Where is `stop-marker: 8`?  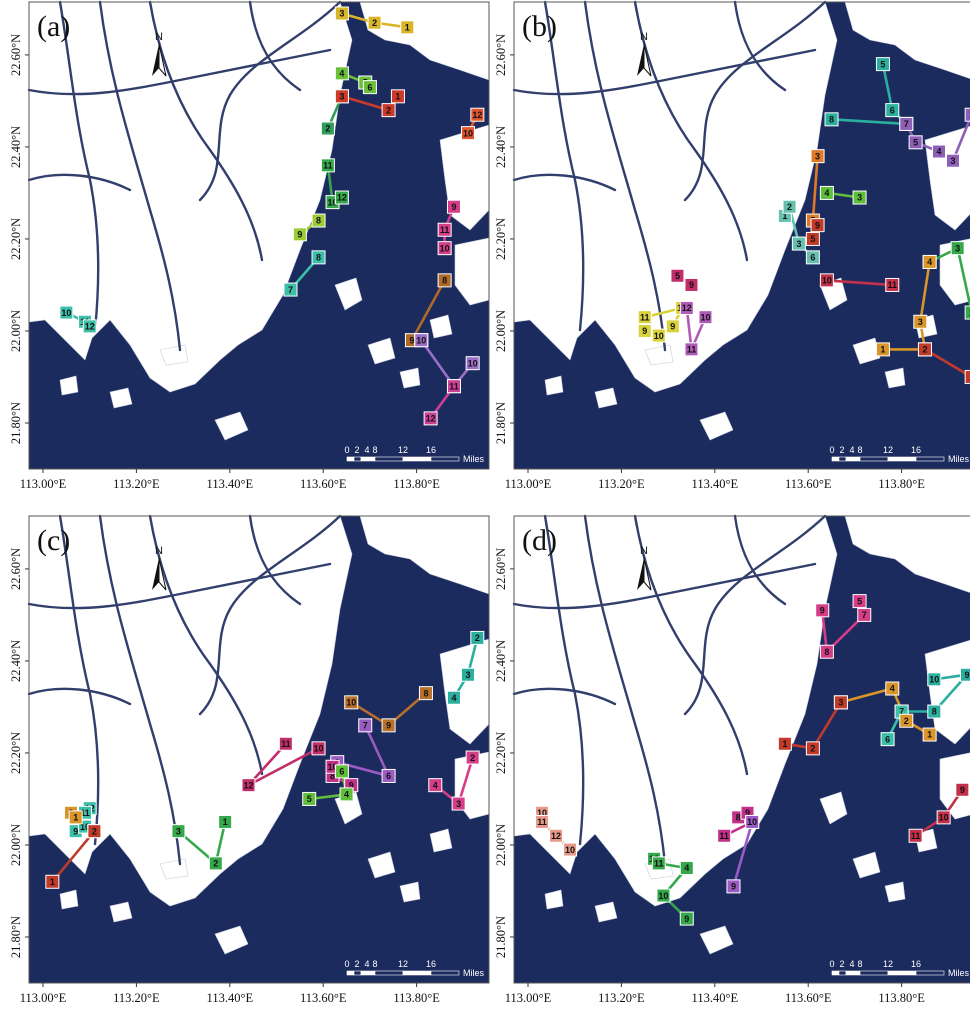
stop-marker: 8 is located at coordinates (826, 651).